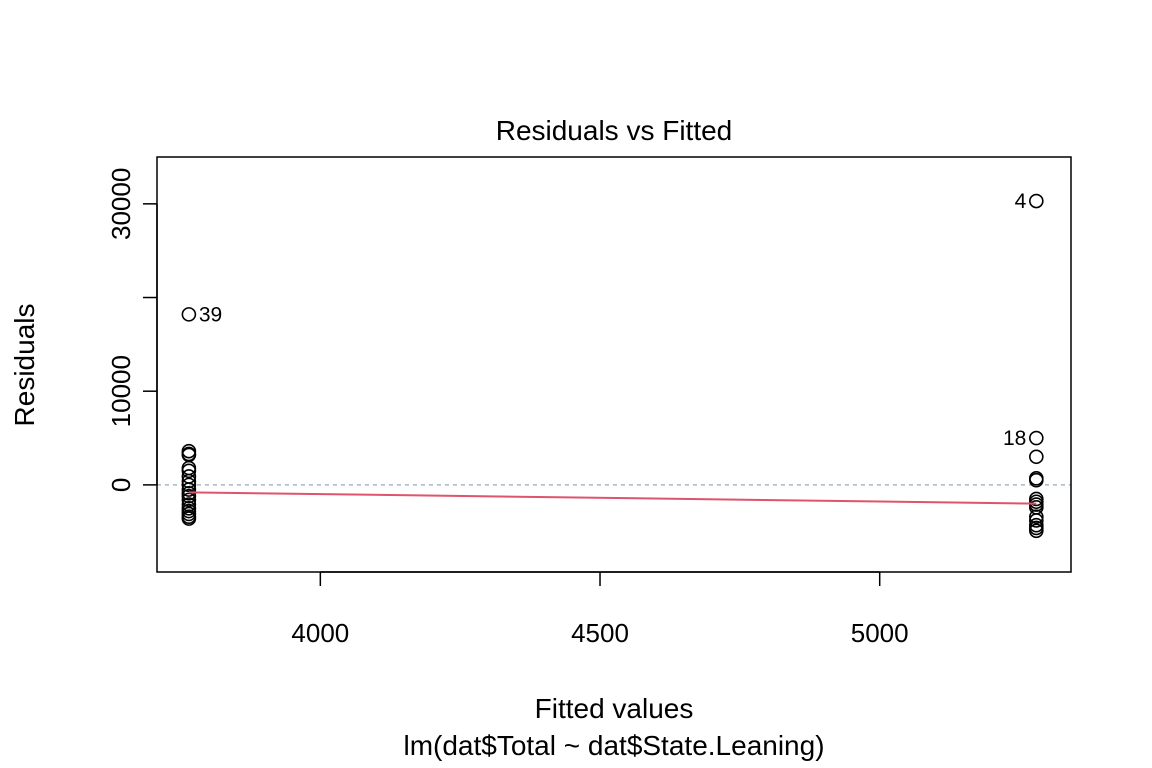 The image size is (1152, 768). Describe the element at coordinates (614, 708) in the screenshot. I see `x-axis-label: Fitted values` at that location.